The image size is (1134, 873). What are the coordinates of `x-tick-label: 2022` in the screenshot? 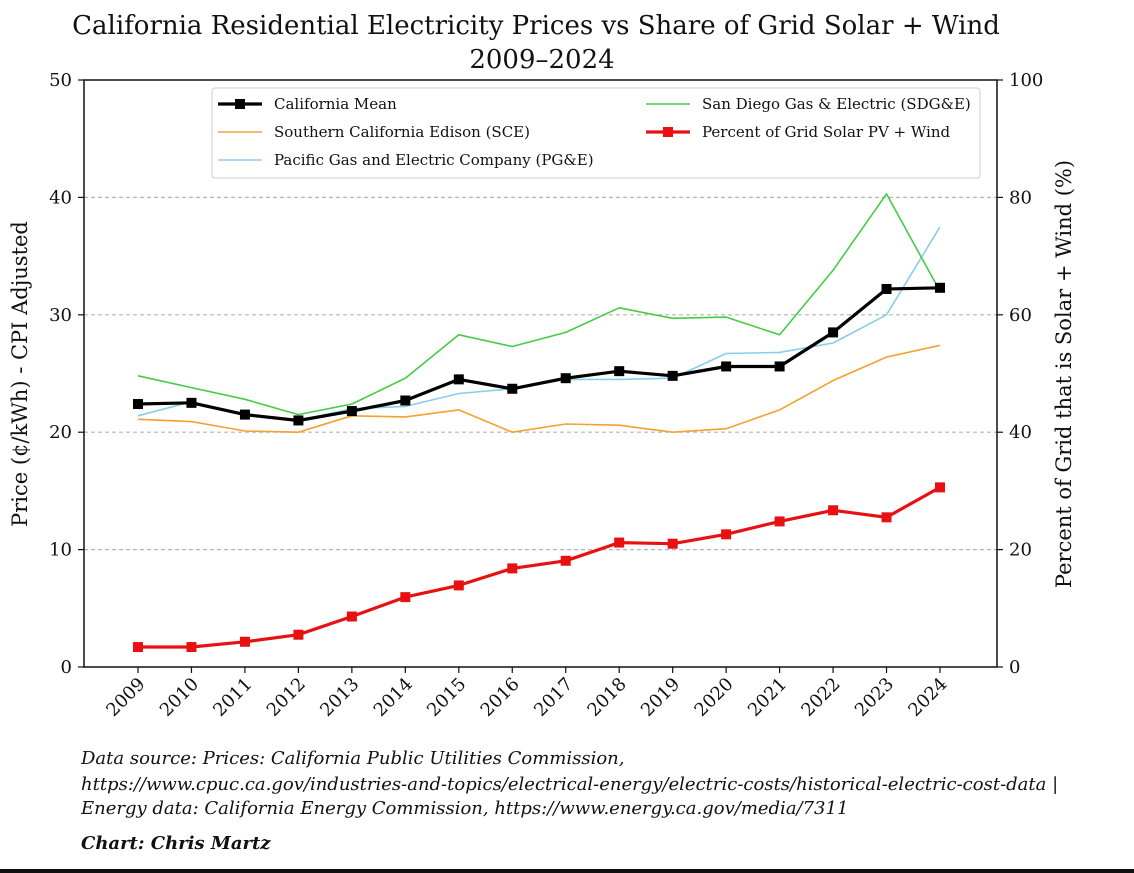 It's located at (820, 697).